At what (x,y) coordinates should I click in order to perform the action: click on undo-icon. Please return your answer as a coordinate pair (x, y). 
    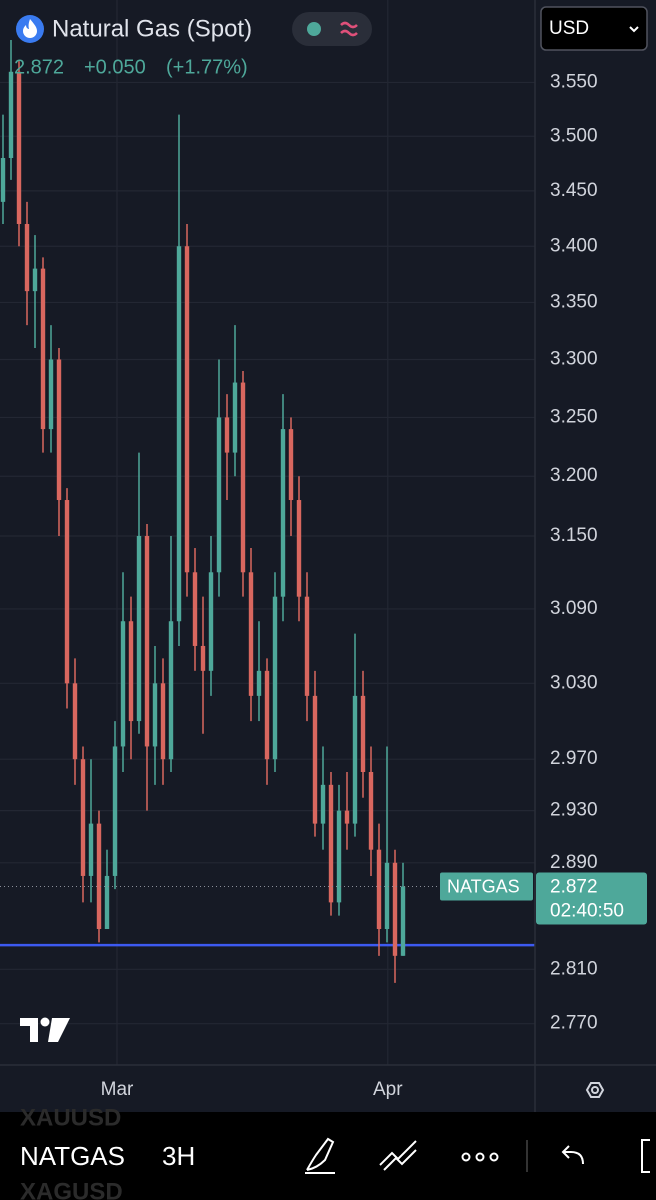
    Looking at the image, I should click on (572, 1155).